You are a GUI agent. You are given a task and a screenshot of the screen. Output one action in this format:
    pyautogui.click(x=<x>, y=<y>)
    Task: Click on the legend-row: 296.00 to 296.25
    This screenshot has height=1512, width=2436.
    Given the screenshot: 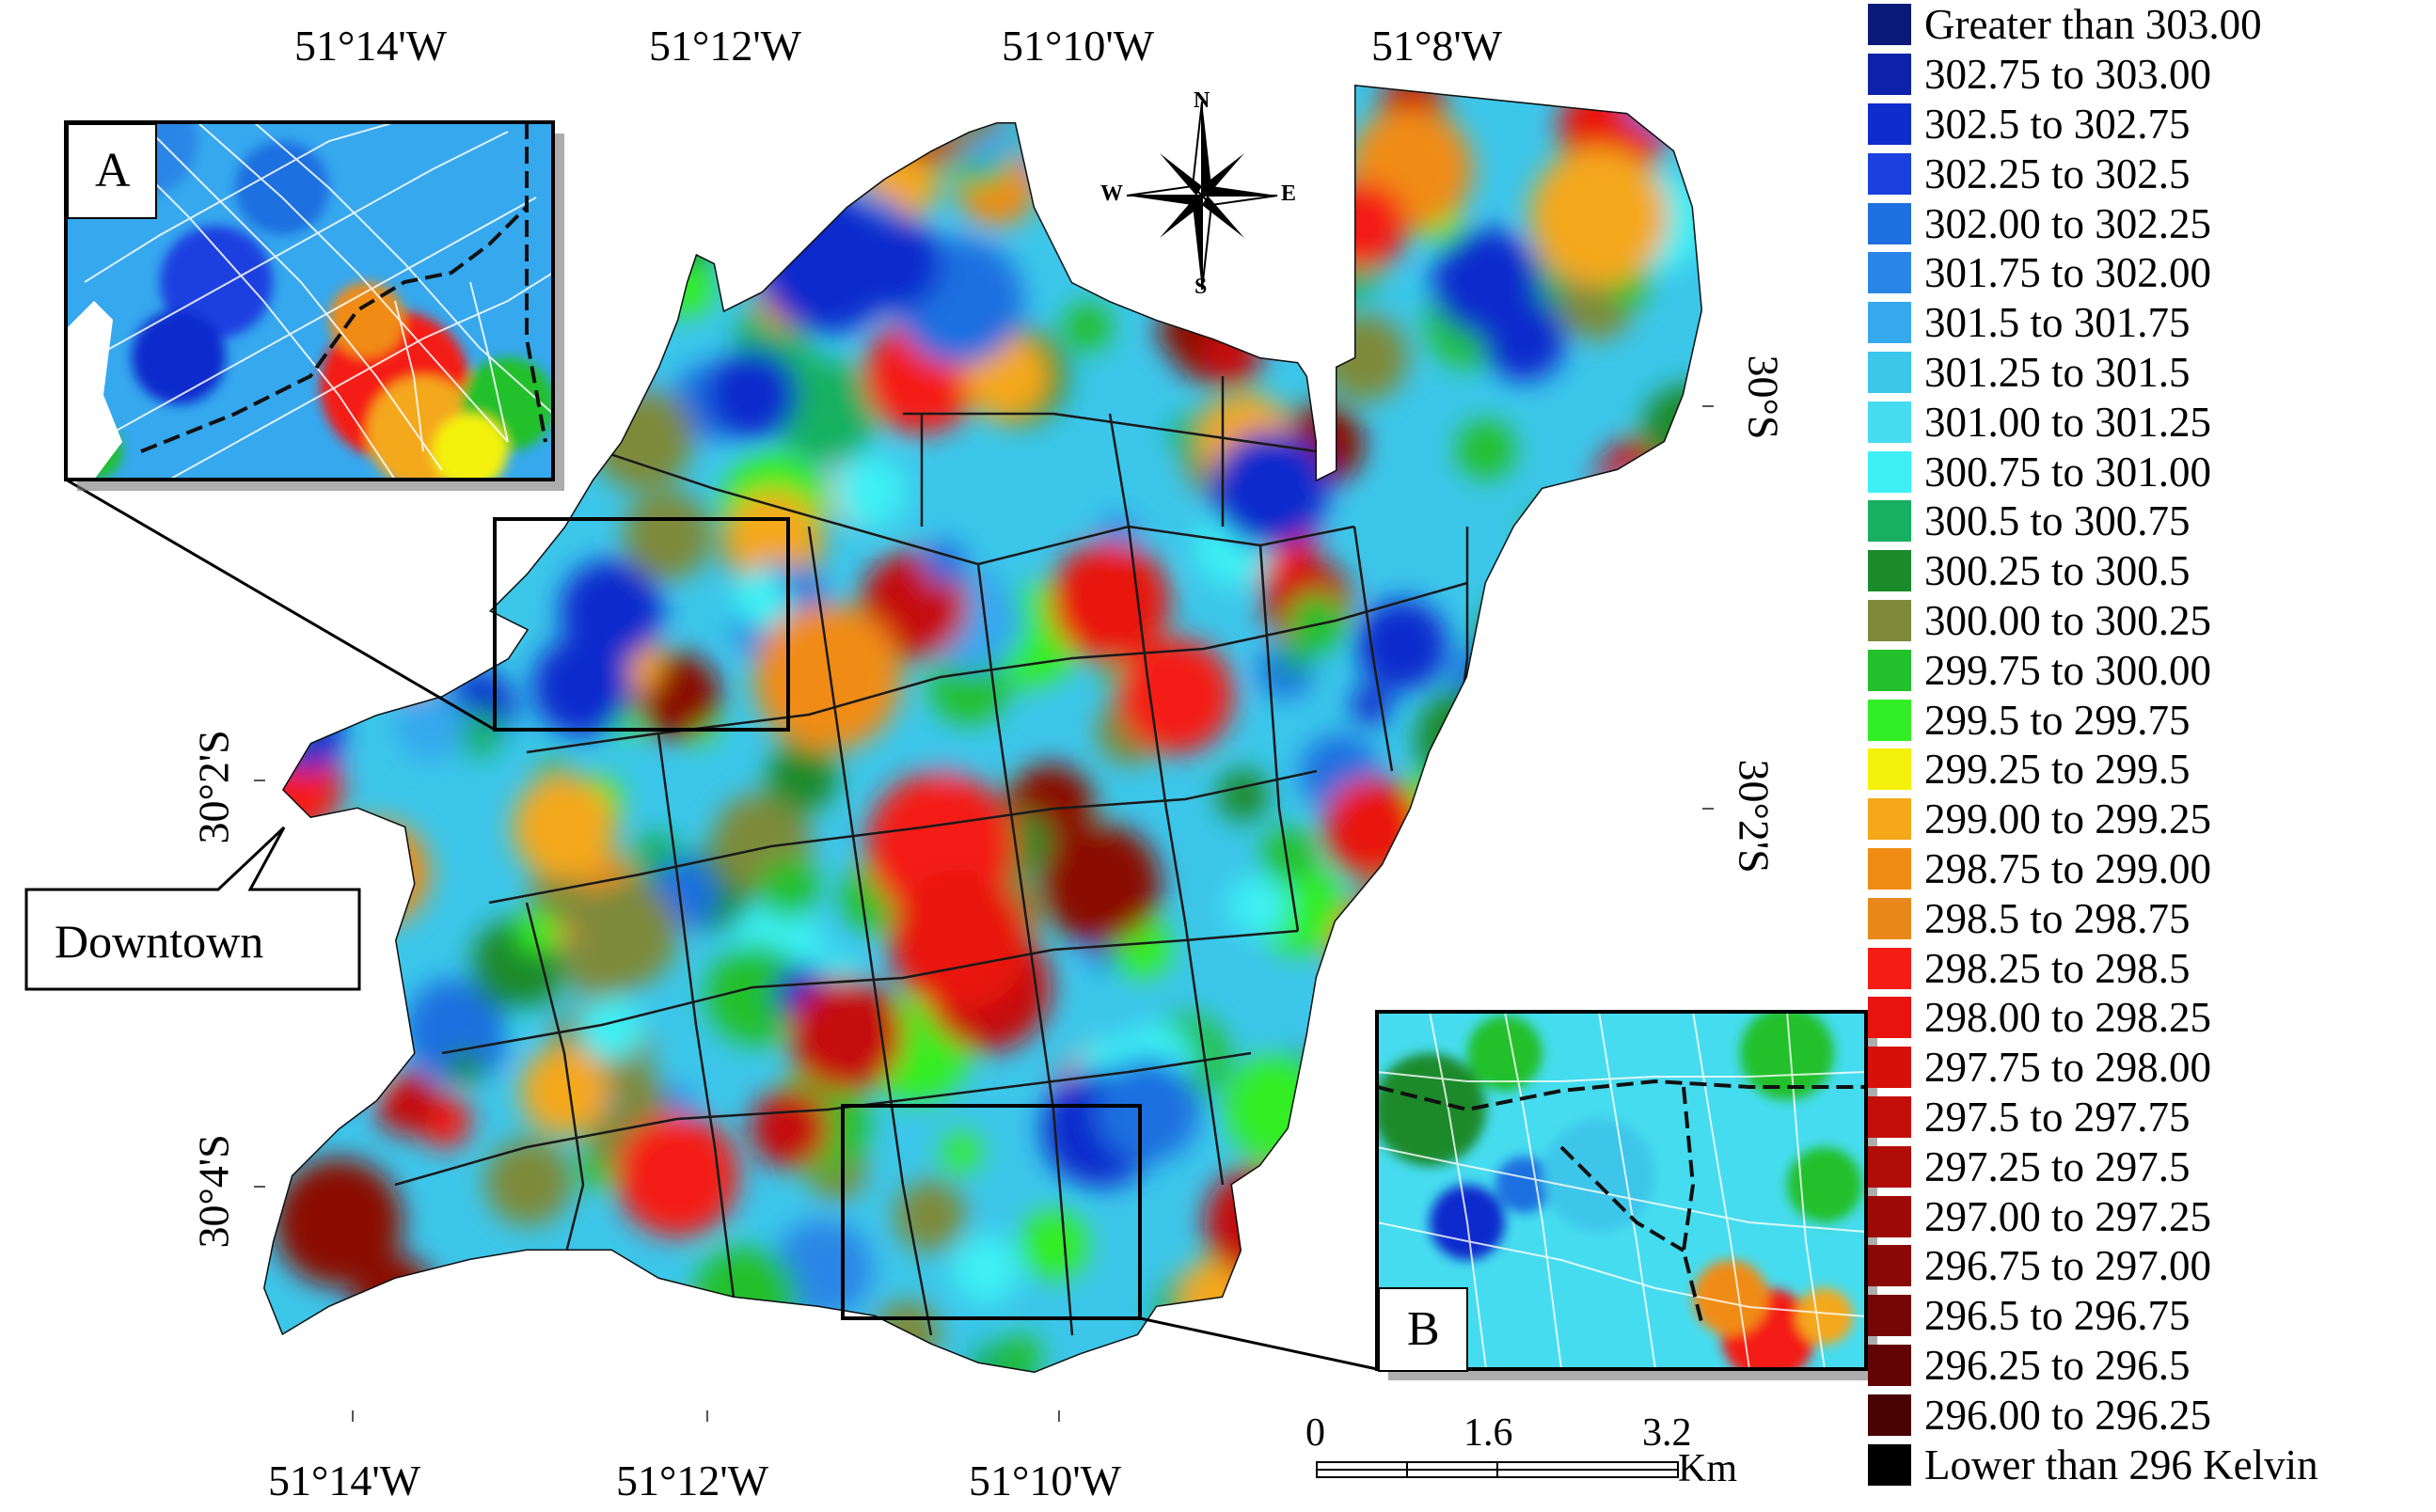 What is the action you would take?
    pyautogui.click(x=2152, y=1415)
    